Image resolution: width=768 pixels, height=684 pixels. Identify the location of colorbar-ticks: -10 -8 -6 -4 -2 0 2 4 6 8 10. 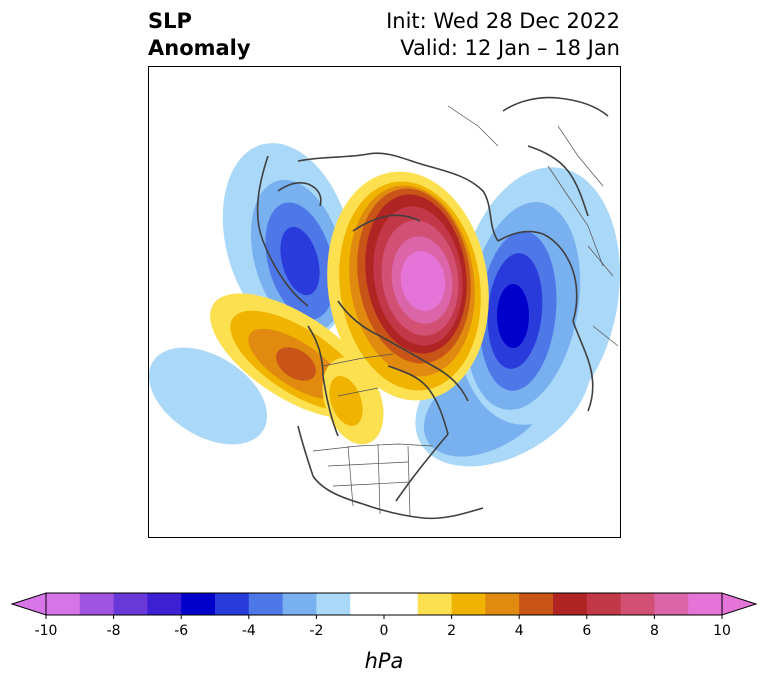
(383, 627).